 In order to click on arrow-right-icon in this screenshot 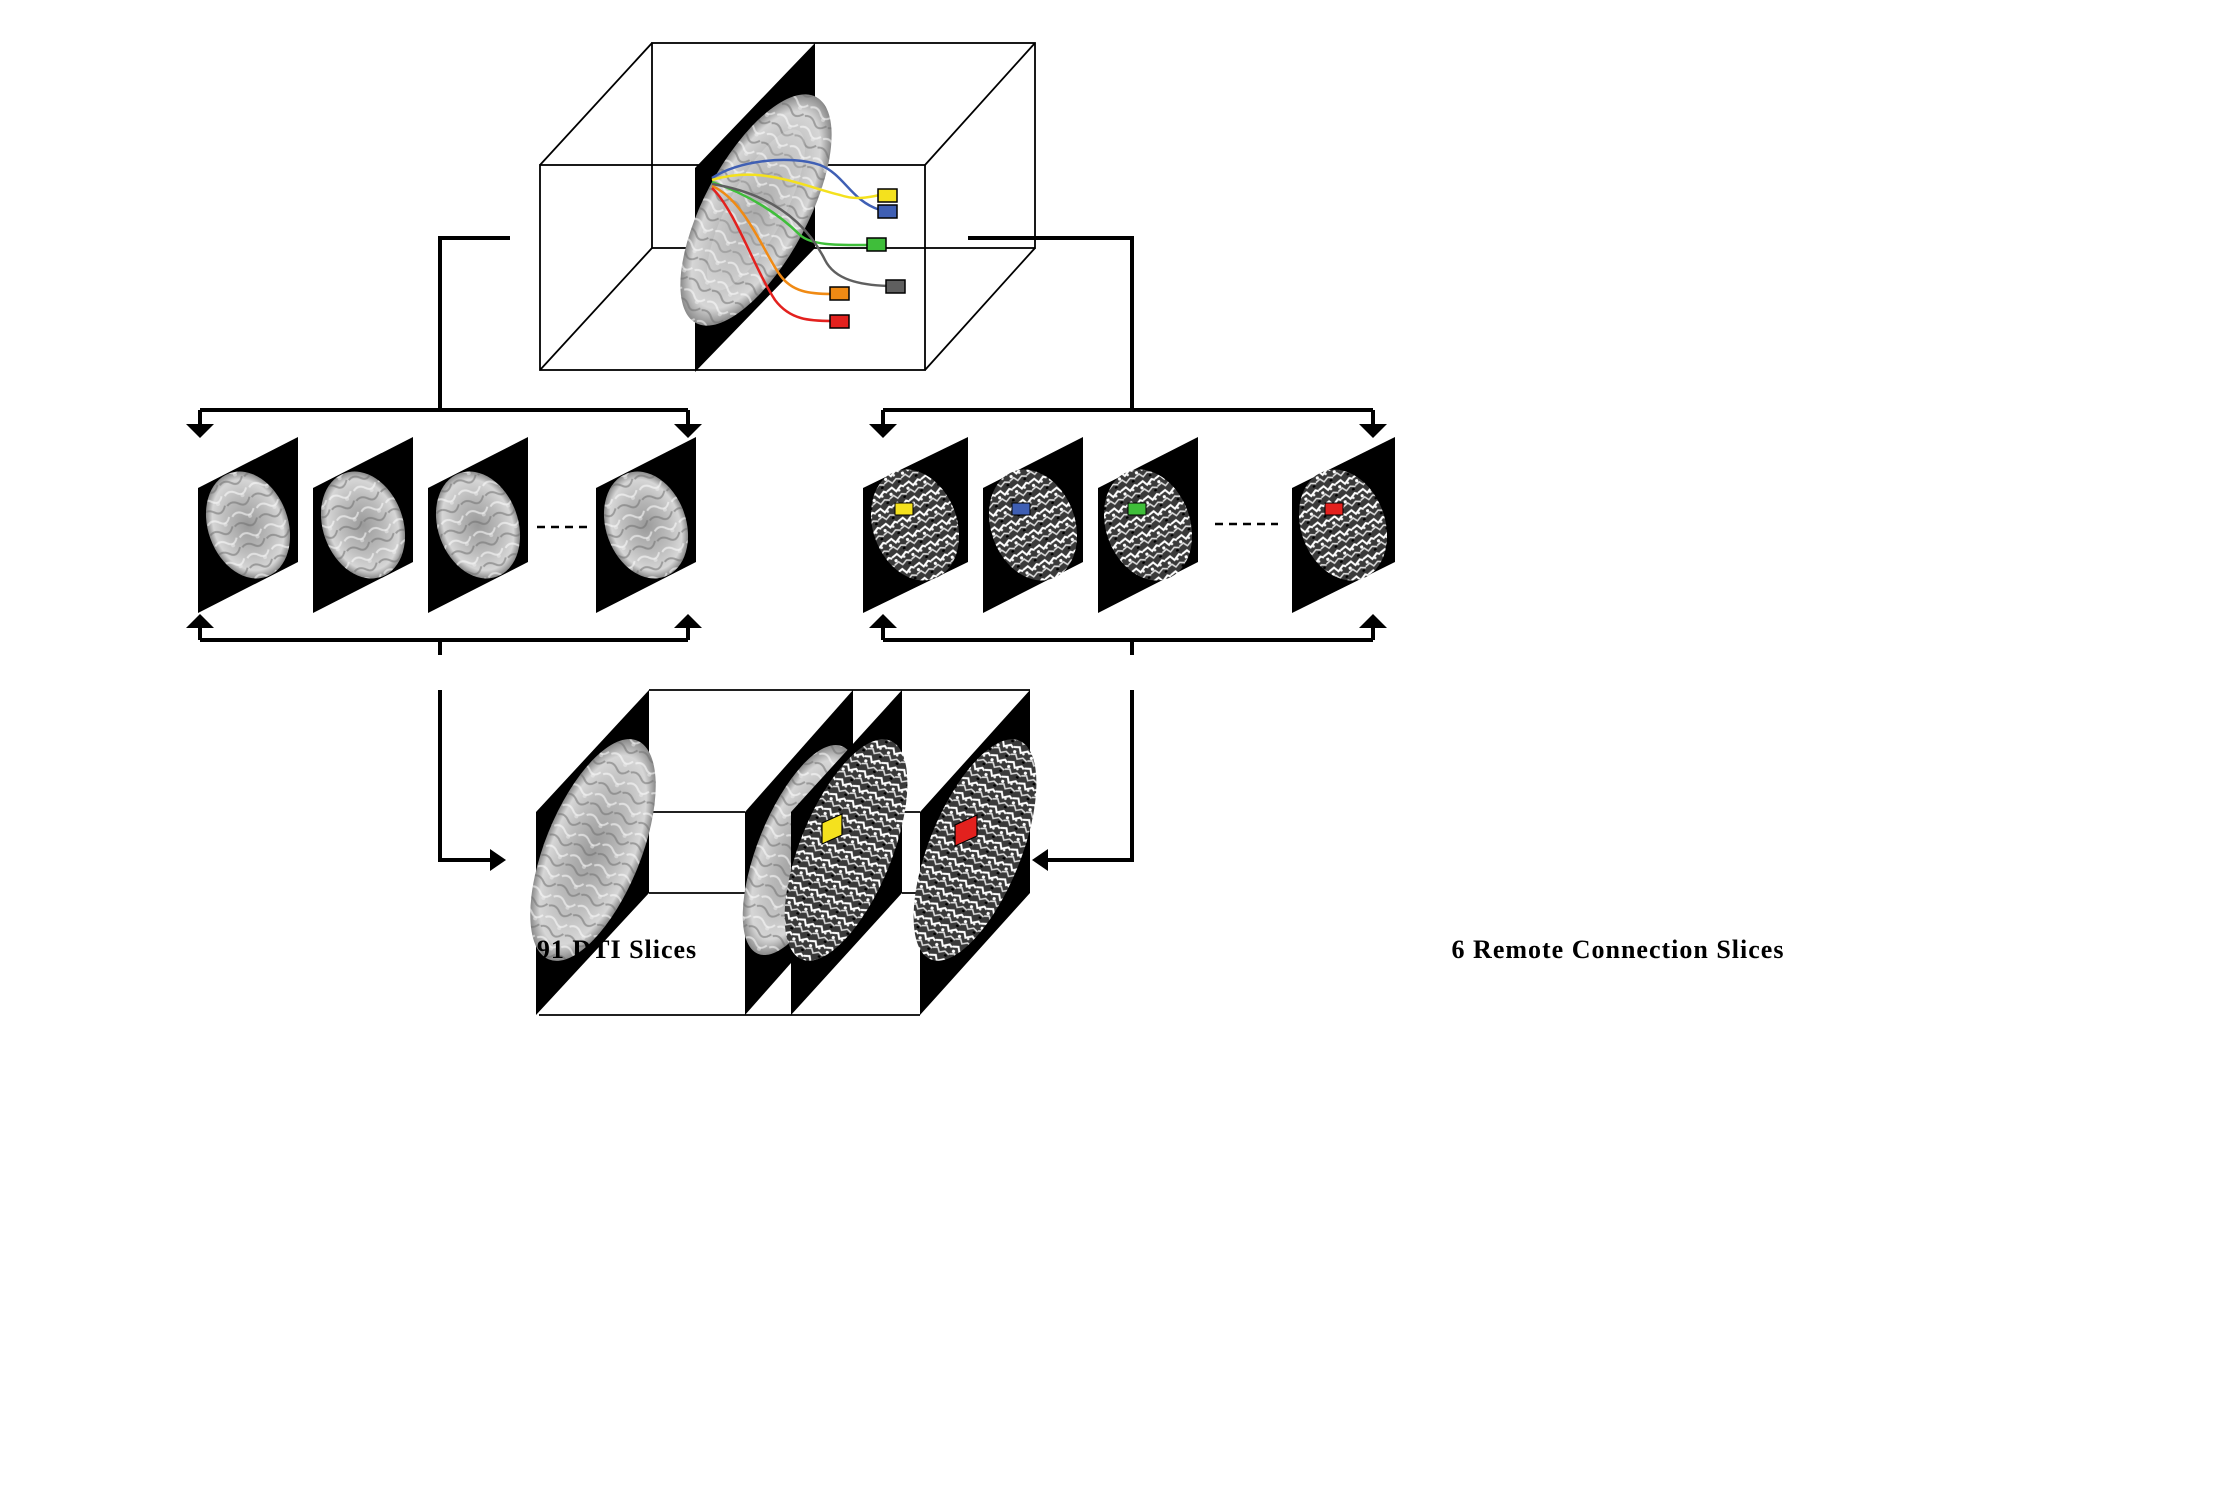, I will do `click(498, 860)`.